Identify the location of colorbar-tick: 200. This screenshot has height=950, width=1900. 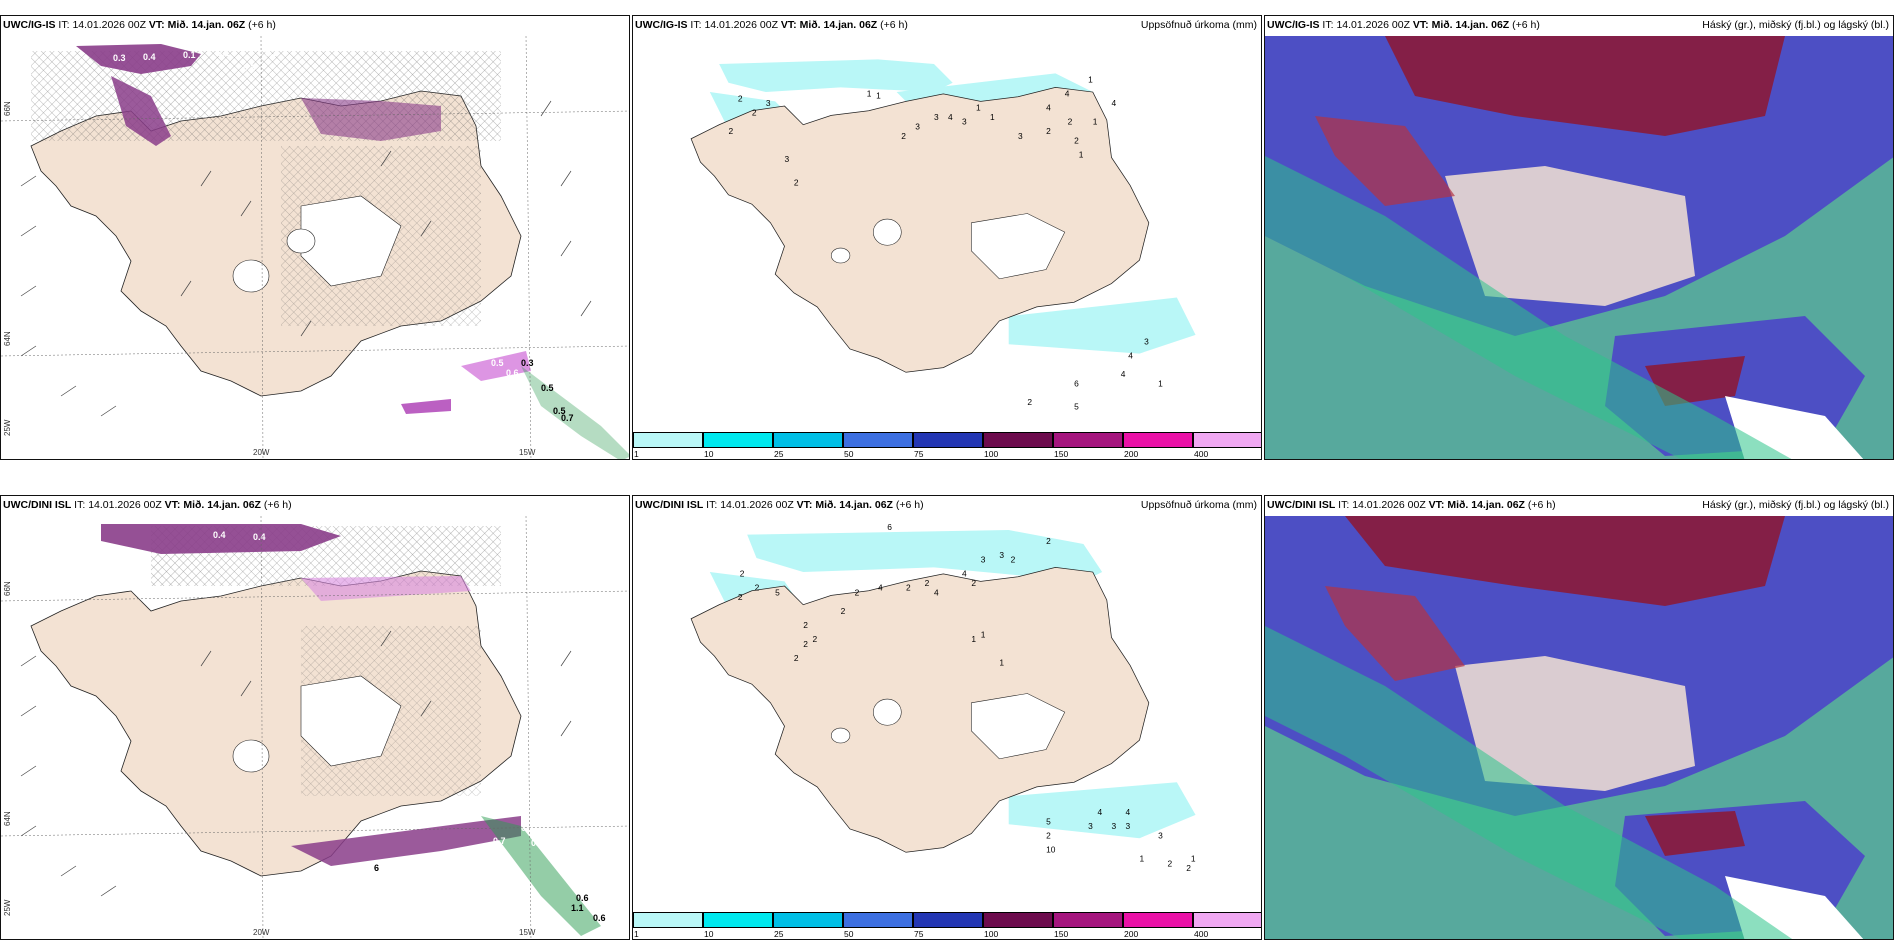
(1131, 934).